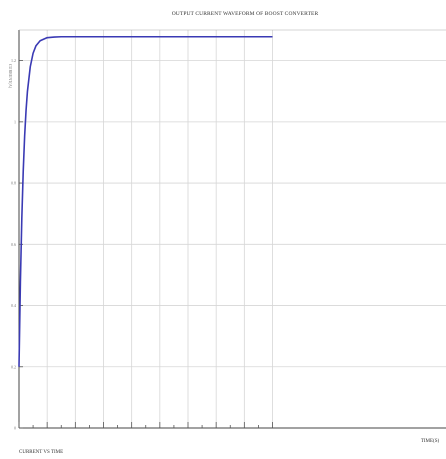 This screenshot has width=446, height=459. What do you see at coordinates (13, 183) in the screenshot?
I see `y-tick-label: 0.8` at bounding box center [13, 183].